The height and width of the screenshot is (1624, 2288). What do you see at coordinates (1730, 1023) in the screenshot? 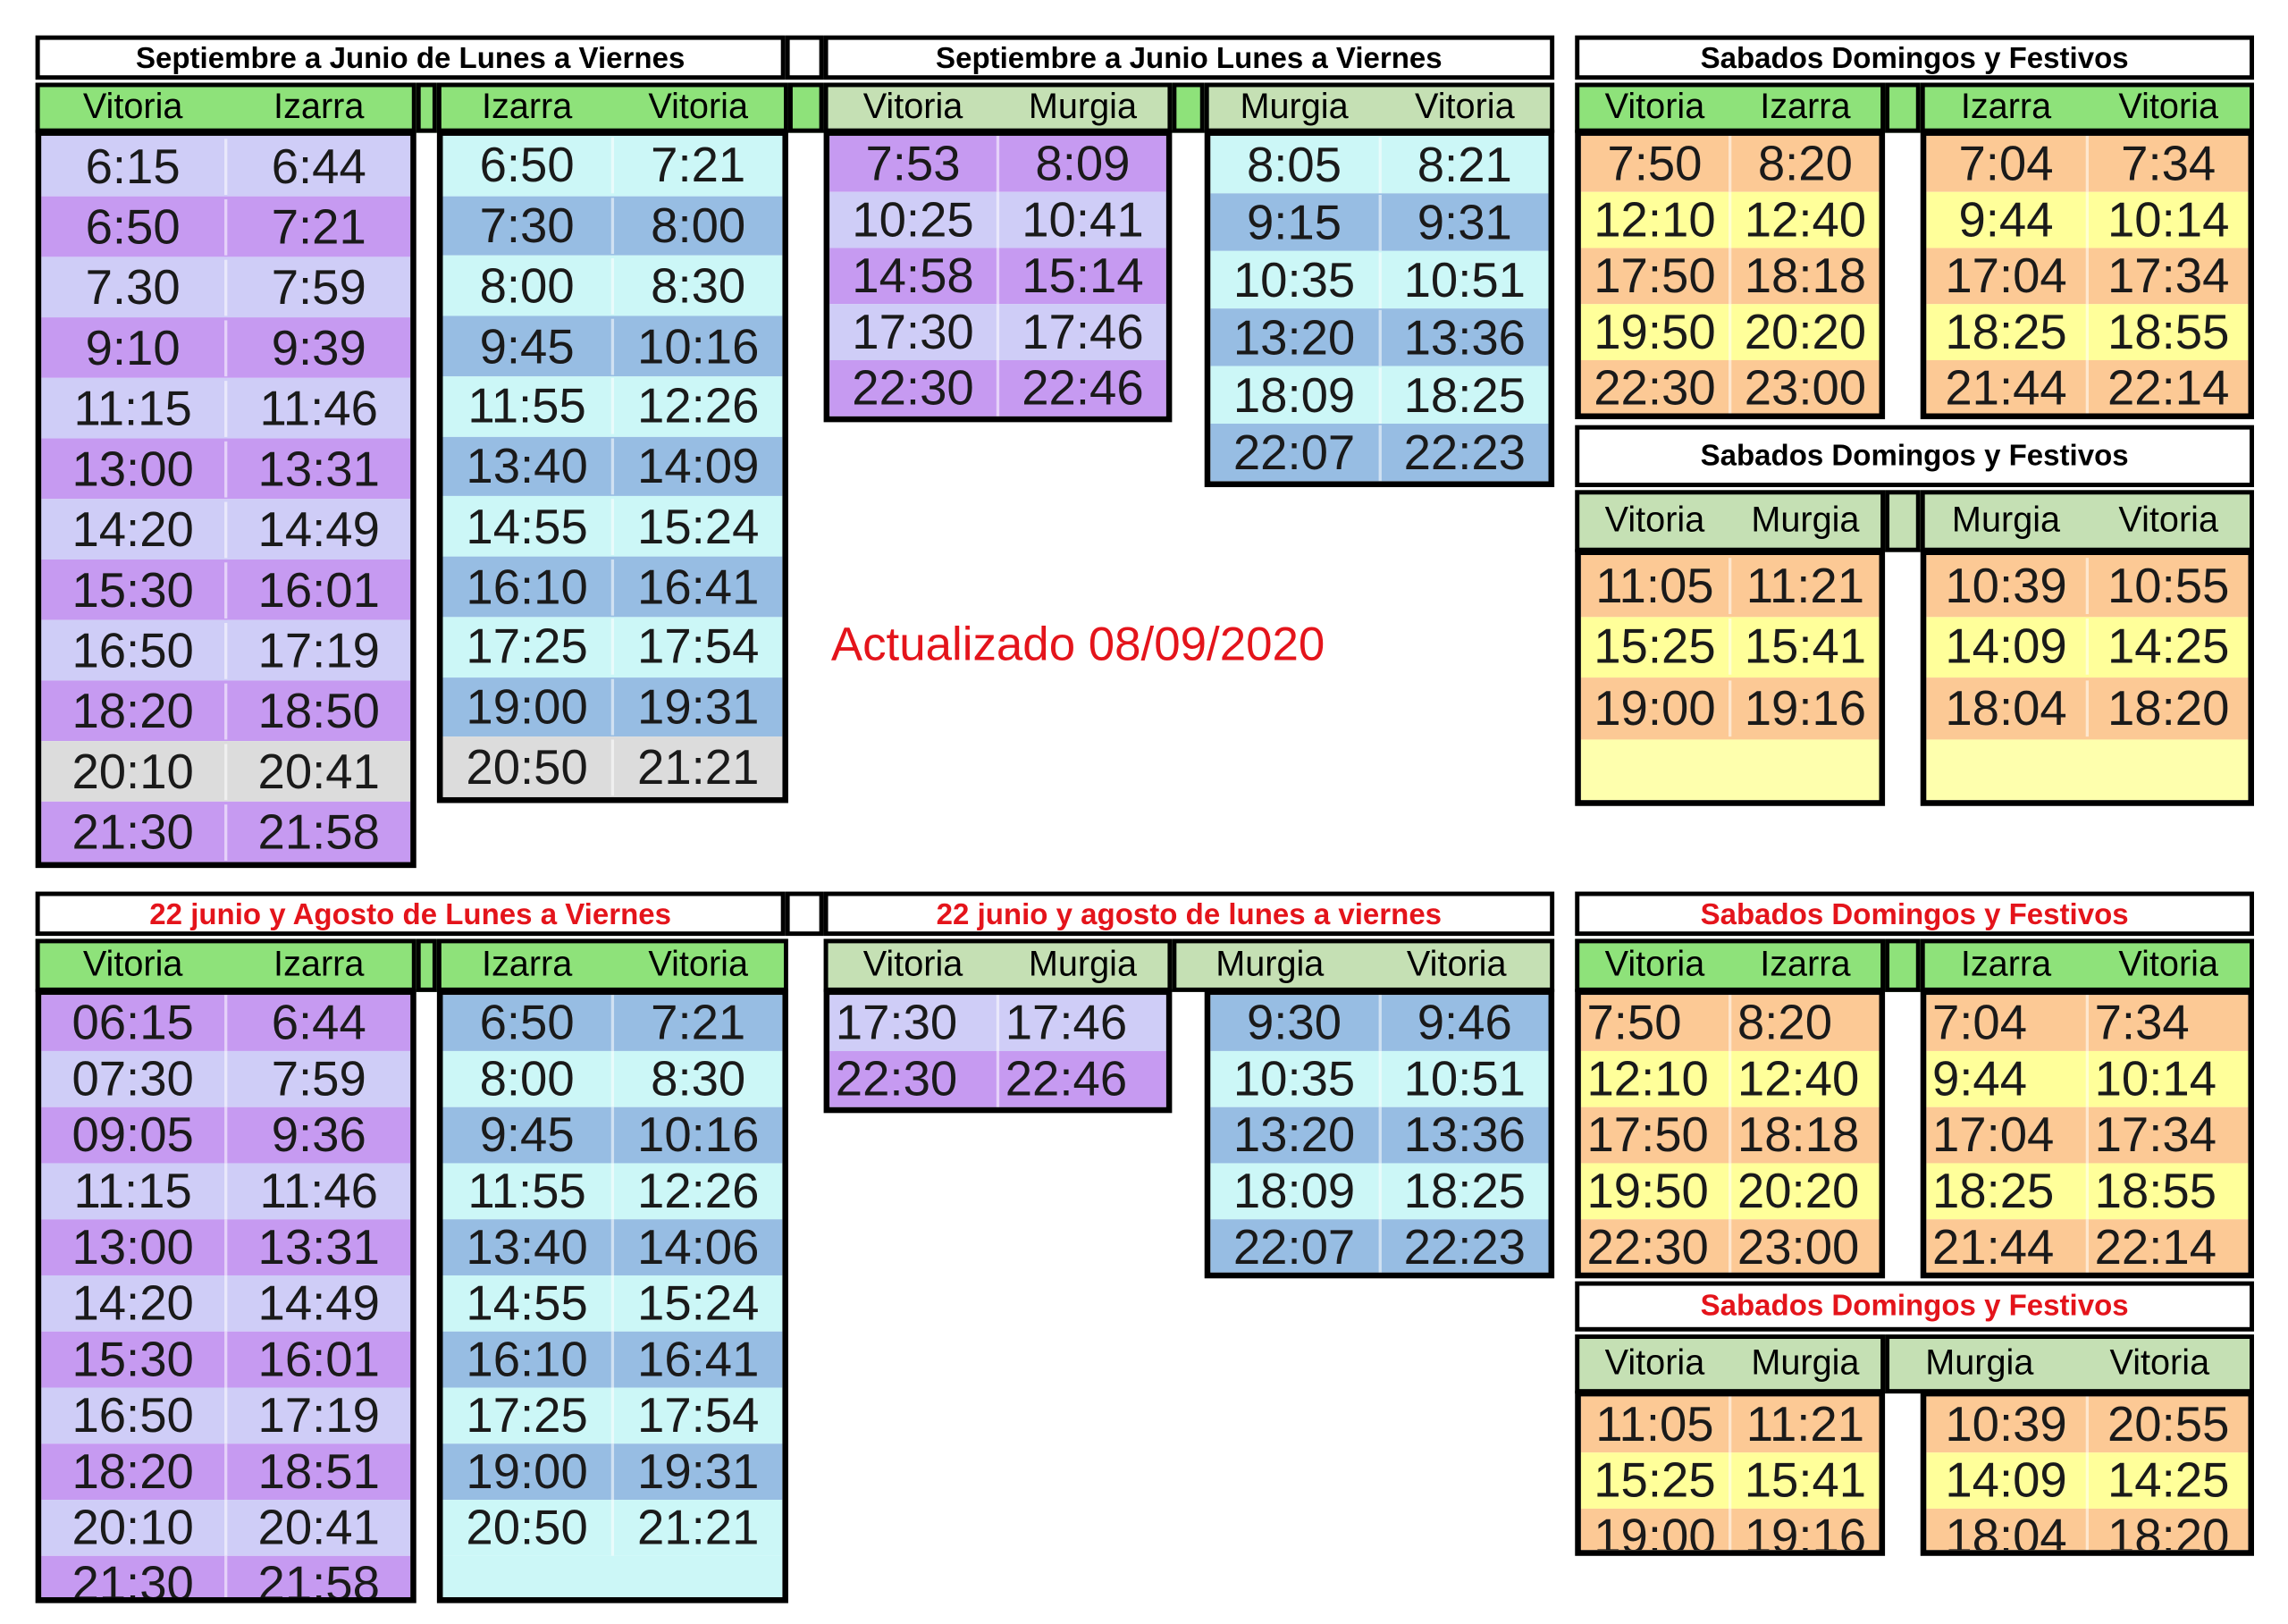
I see `table-row: 7:50 8:20` at bounding box center [1730, 1023].